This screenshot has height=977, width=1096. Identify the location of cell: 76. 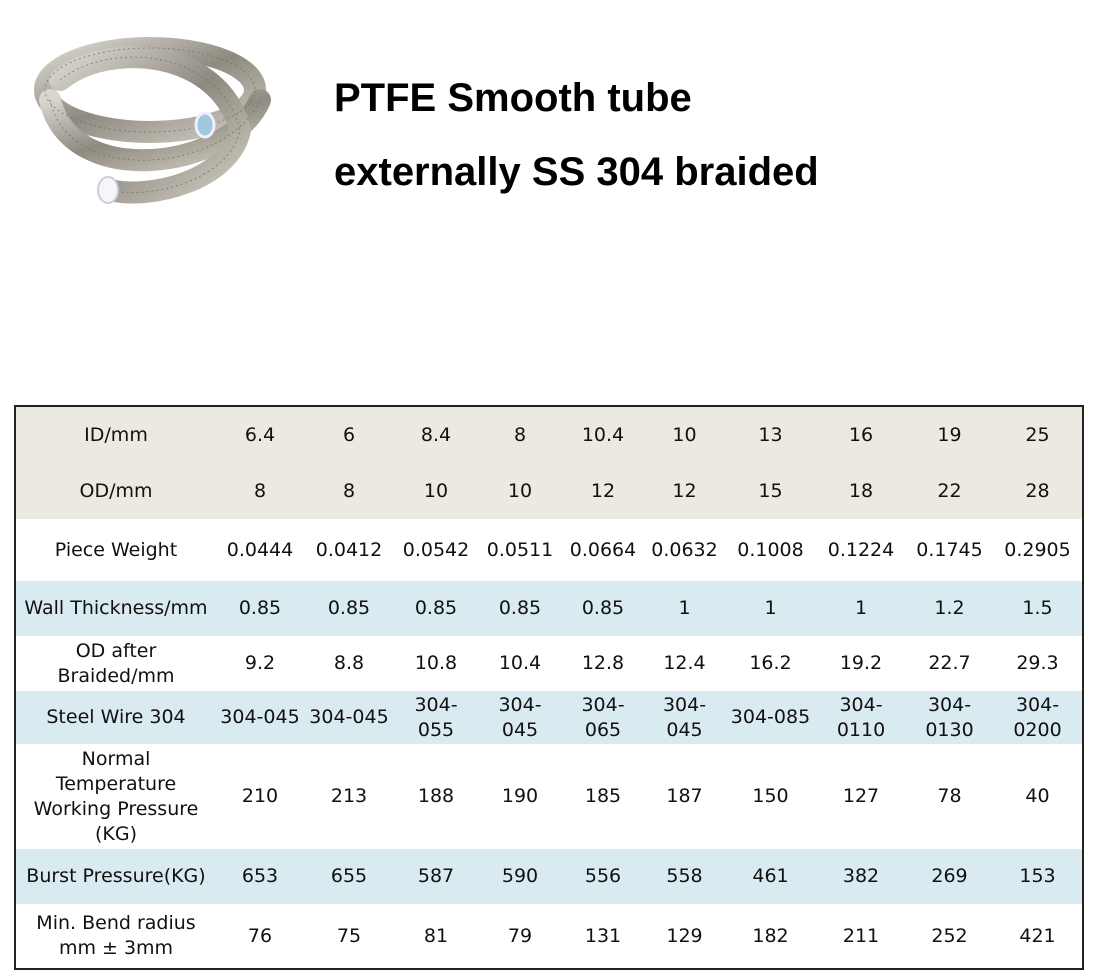
(260, 936).